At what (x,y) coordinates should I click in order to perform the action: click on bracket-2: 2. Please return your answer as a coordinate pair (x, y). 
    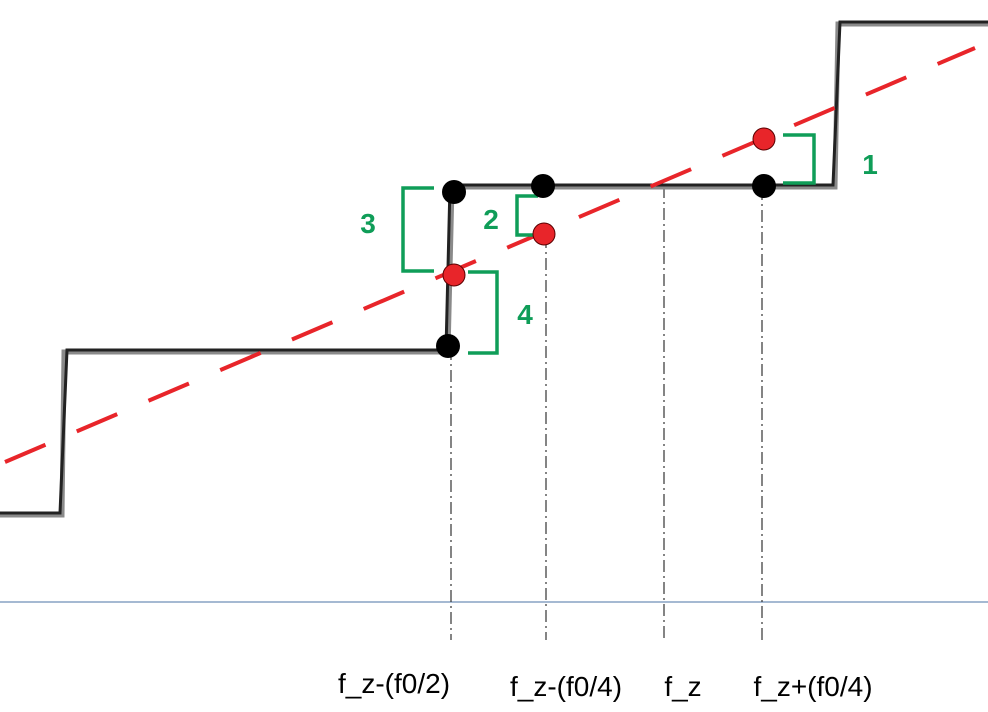
    Looking at the image, I should click on (510, 215).